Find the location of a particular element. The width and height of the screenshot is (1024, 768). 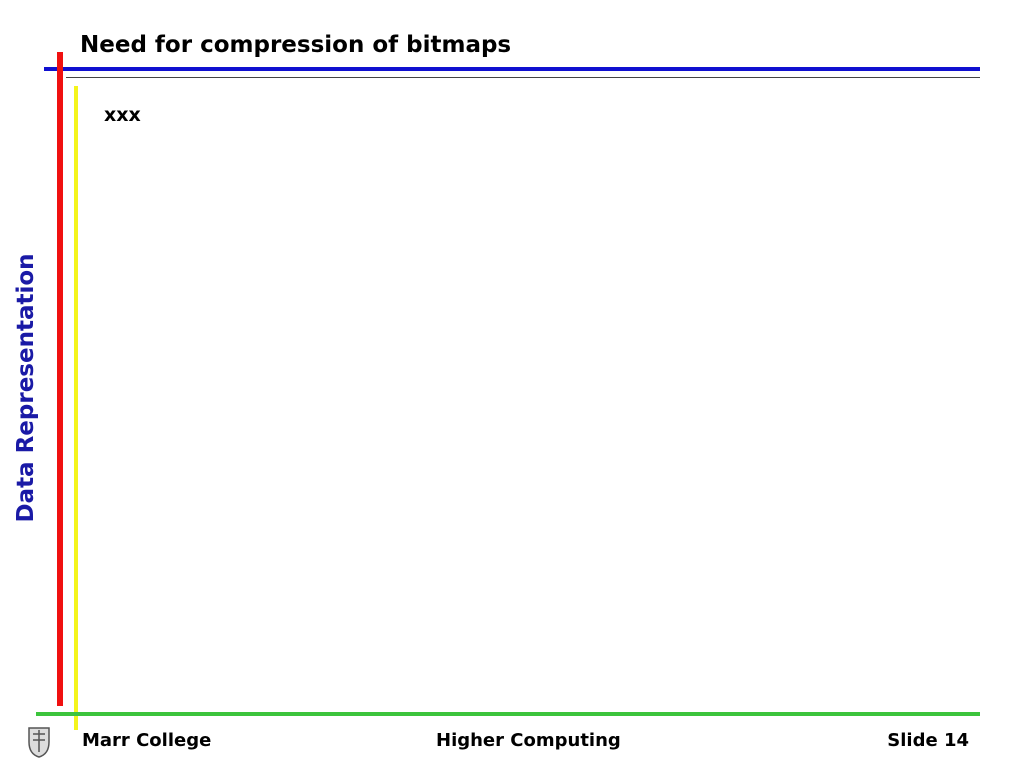

slide-title: Need for compression of bitmaps is located at coordinates (296, 45).